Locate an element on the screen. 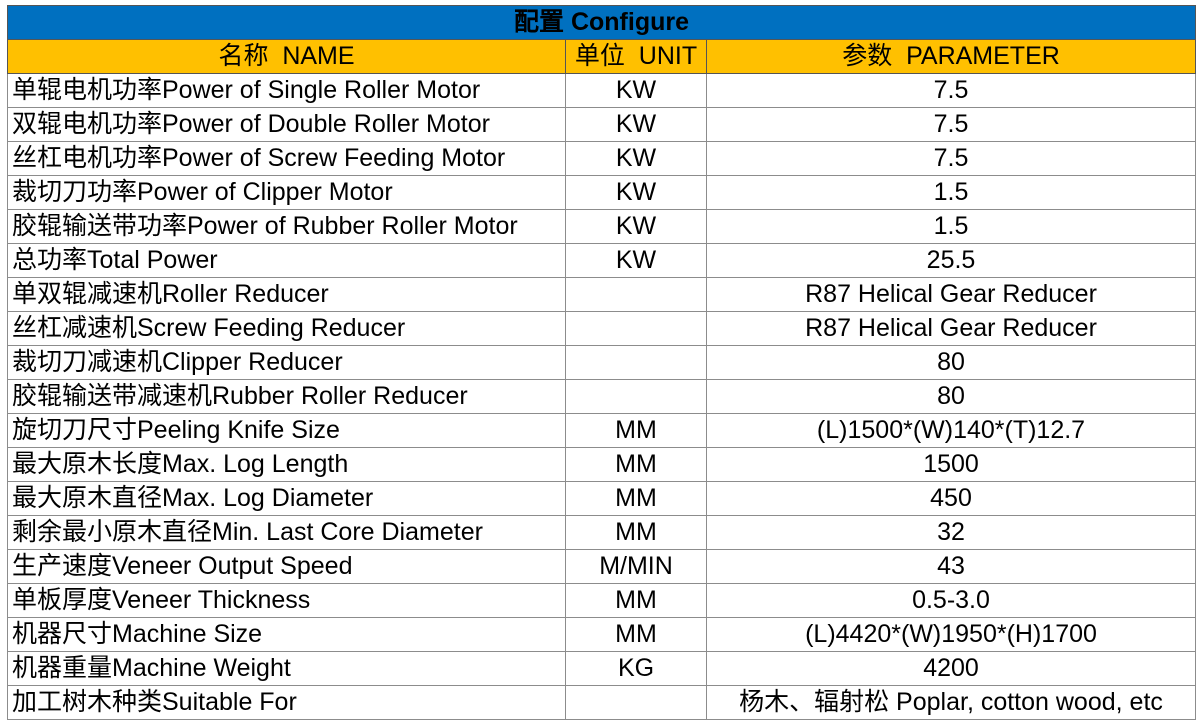  cell-name: 丝杠减速机Screw Feeding Reducer is located at coordinates (286, 328).